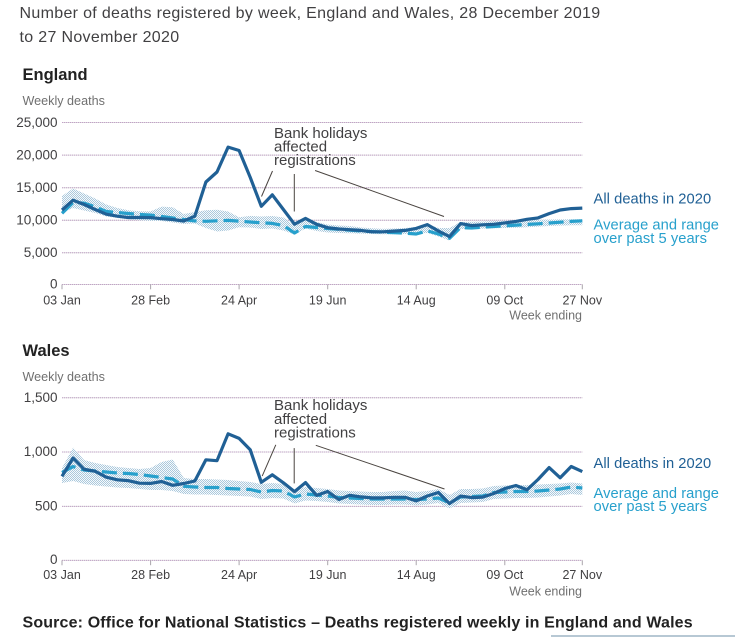 The height and width of the screenshot is (638, 735). Describe the element at coordinates (100, 37) in the screenshot. I see `svg-text: to 27 November 2020` at that location.